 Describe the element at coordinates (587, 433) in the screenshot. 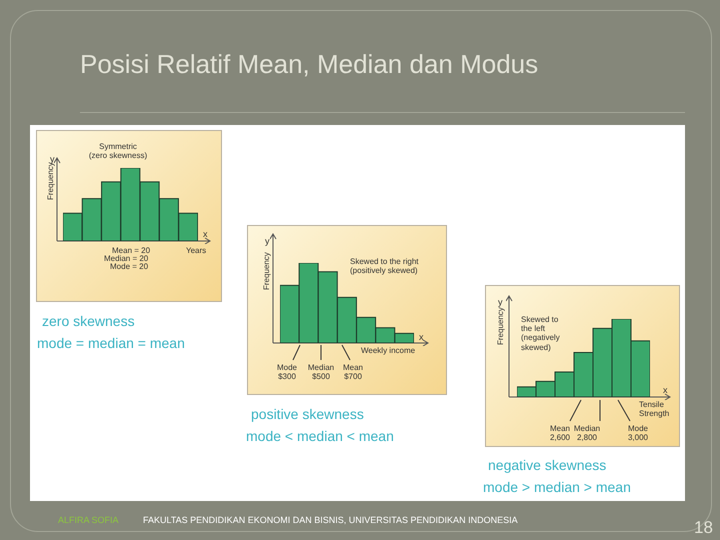

I see `text: Median 2,800` at that location.